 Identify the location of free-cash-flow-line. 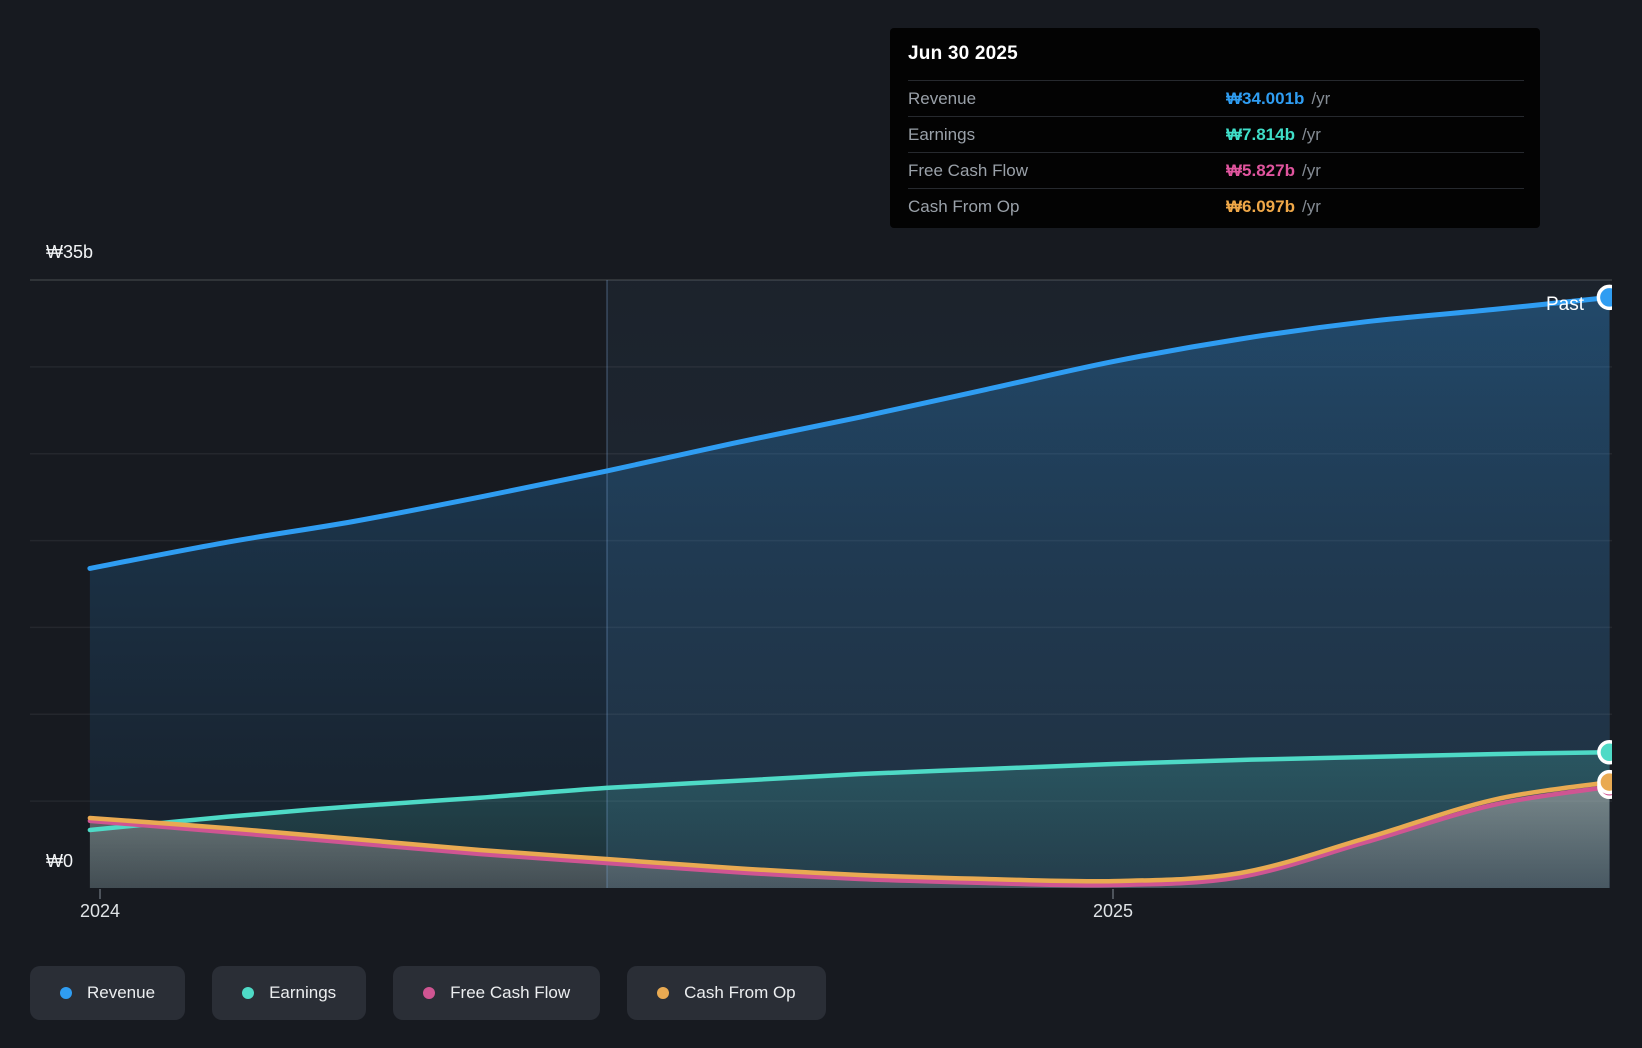
(849, 836).